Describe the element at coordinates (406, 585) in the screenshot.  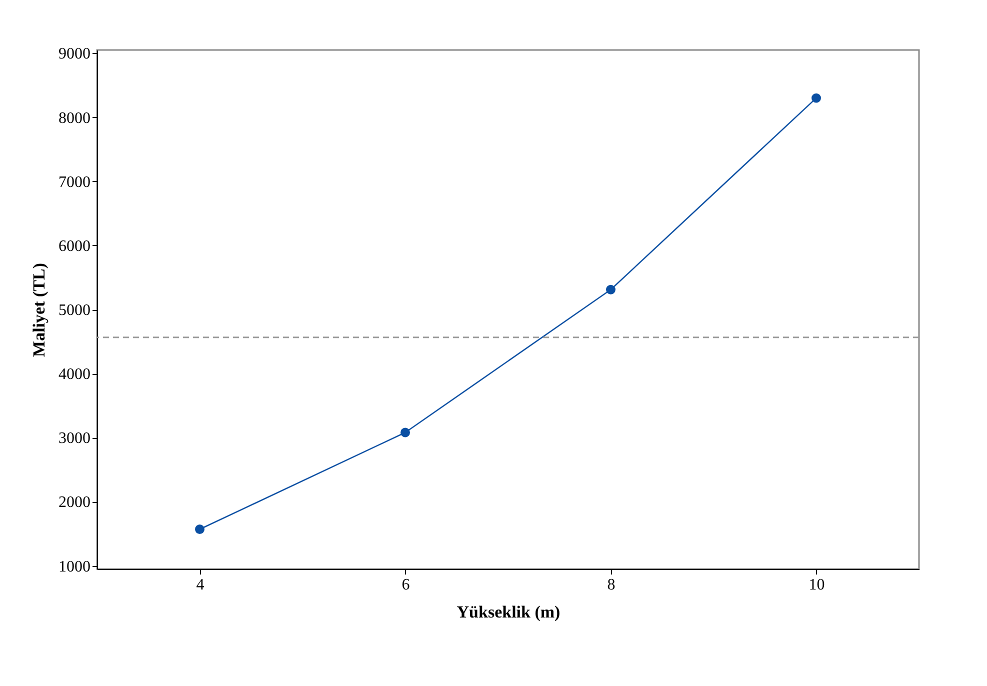
I see `x-tick-label: 6` at that location.